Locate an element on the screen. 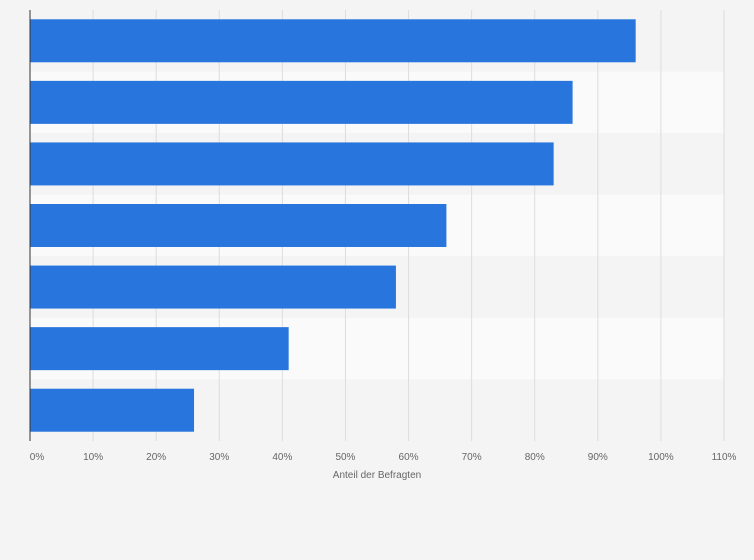  x-tick-label: 110% is located at coordinates (724, 457).